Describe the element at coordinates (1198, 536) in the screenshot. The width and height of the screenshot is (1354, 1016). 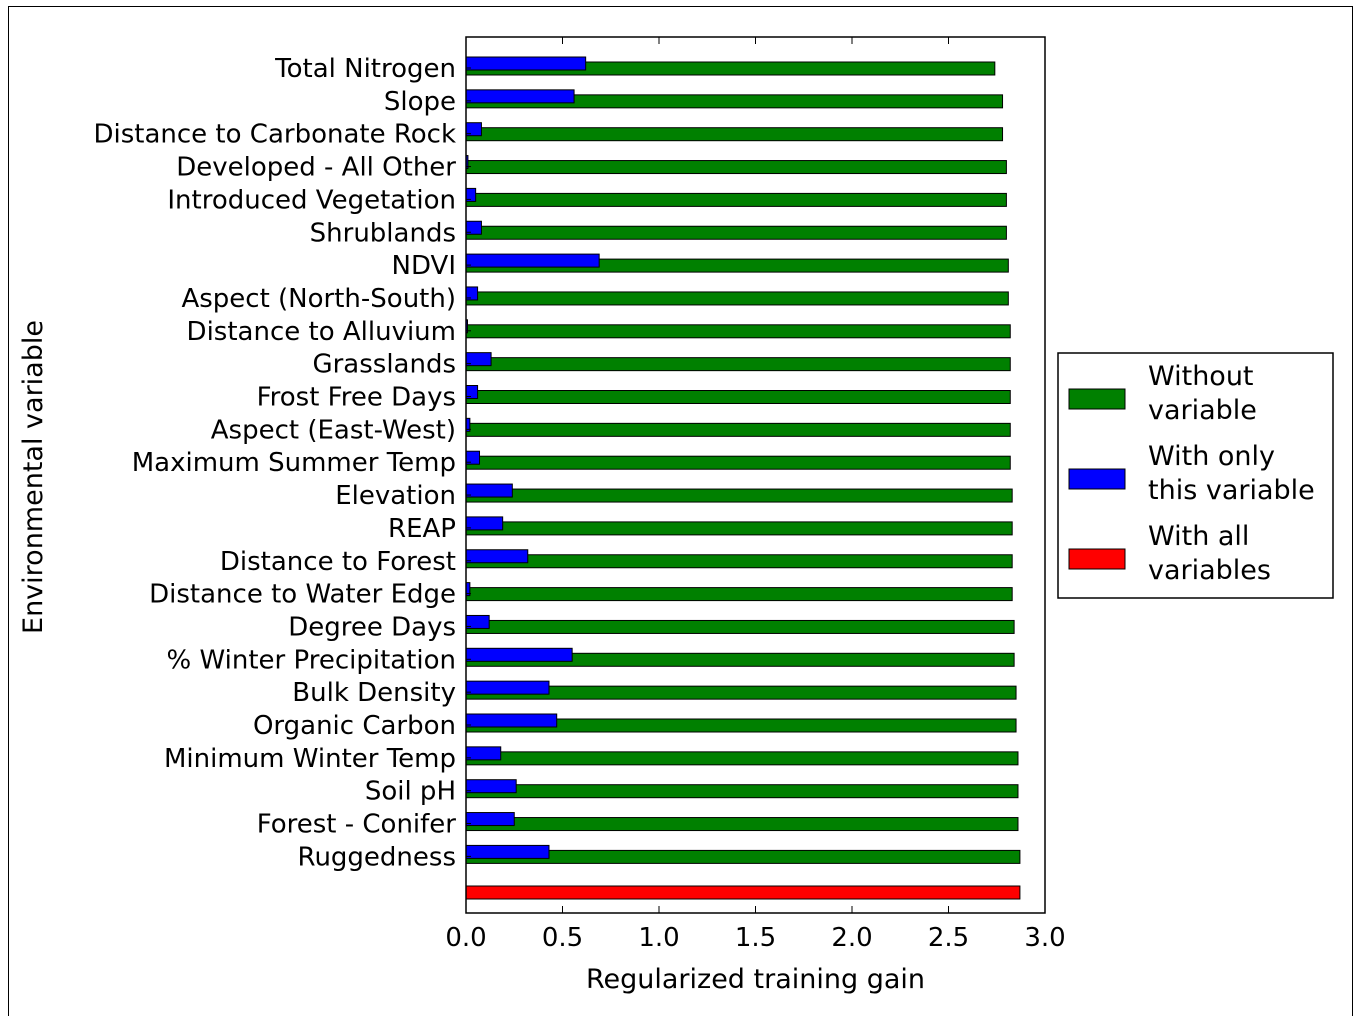
I see `legend-label: With all` at that location.